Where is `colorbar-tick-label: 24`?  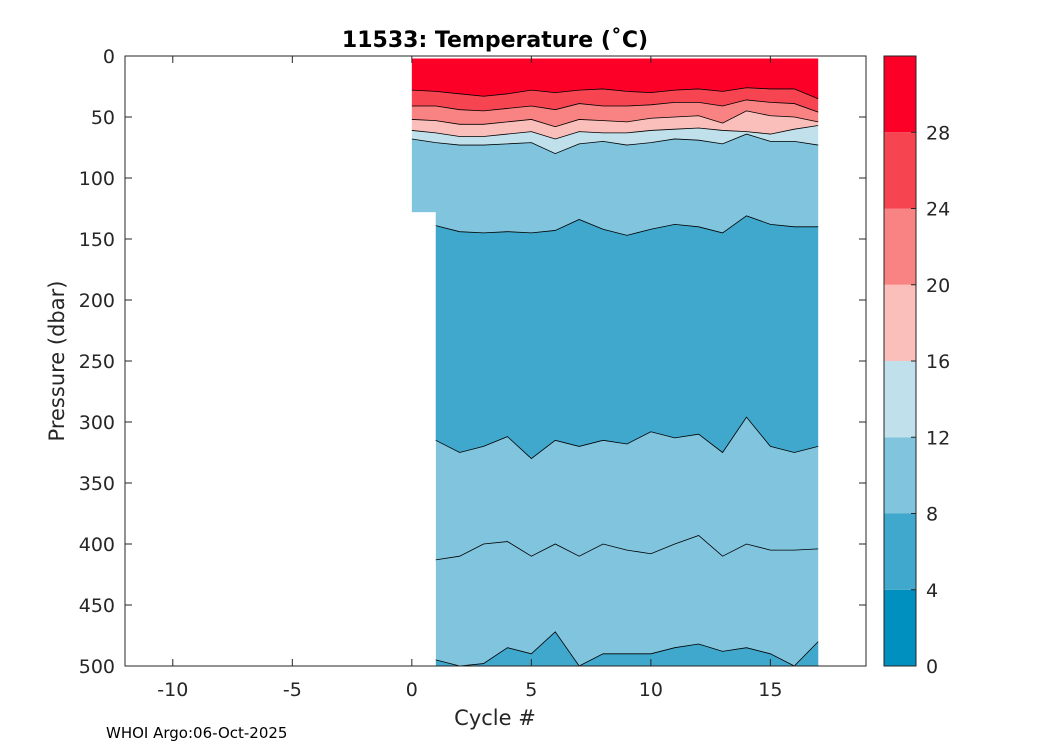 colorbar-tick-label: 24 is located at coordinates (938, 210).